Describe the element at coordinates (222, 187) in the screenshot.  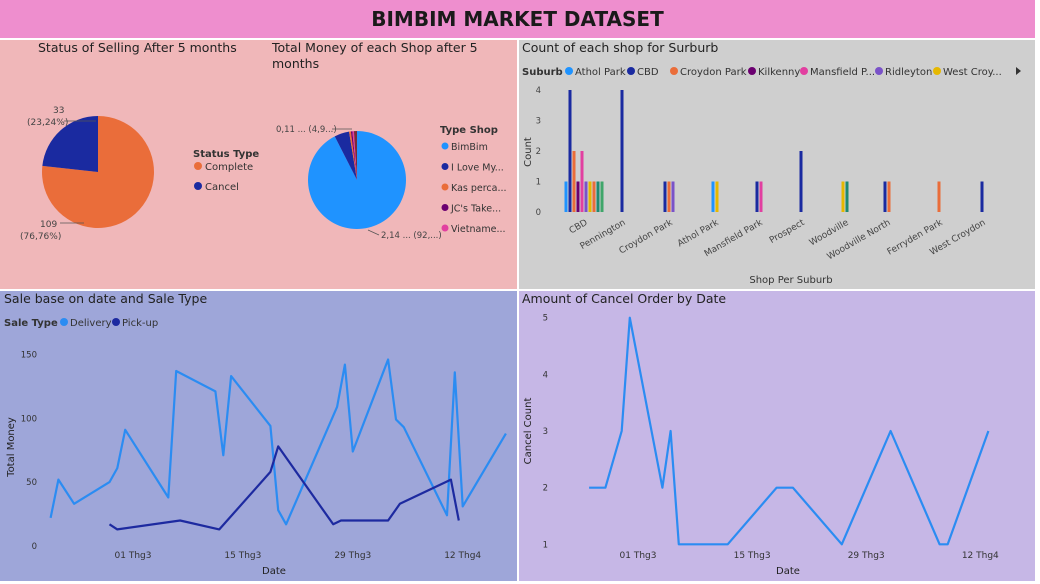
I see `status-legend-label-1: Cancel` at that location.